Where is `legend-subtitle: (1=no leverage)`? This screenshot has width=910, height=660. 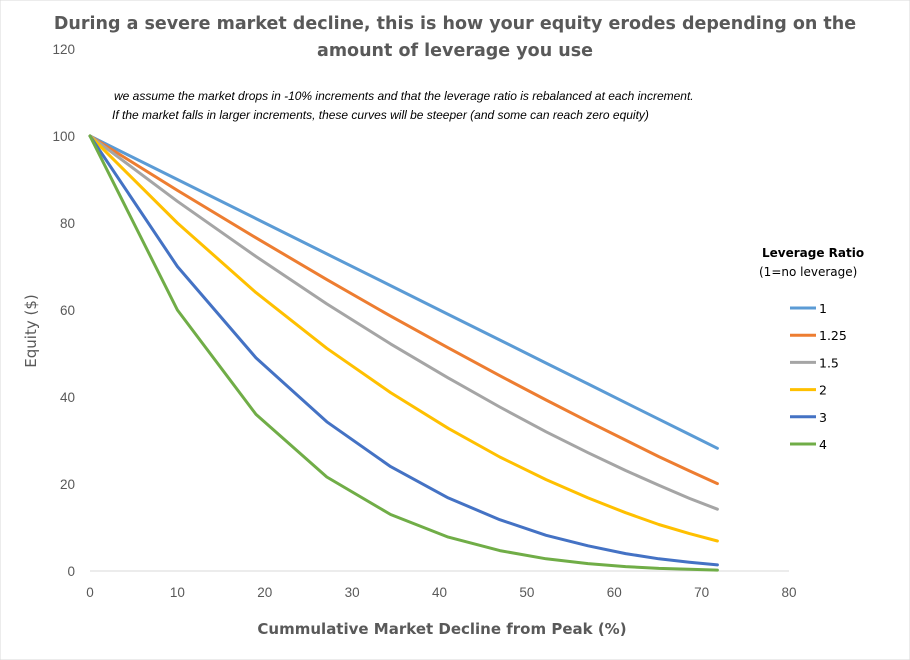
legend-subtitle: (1=no leverage) is located at coordinates (808, 272).